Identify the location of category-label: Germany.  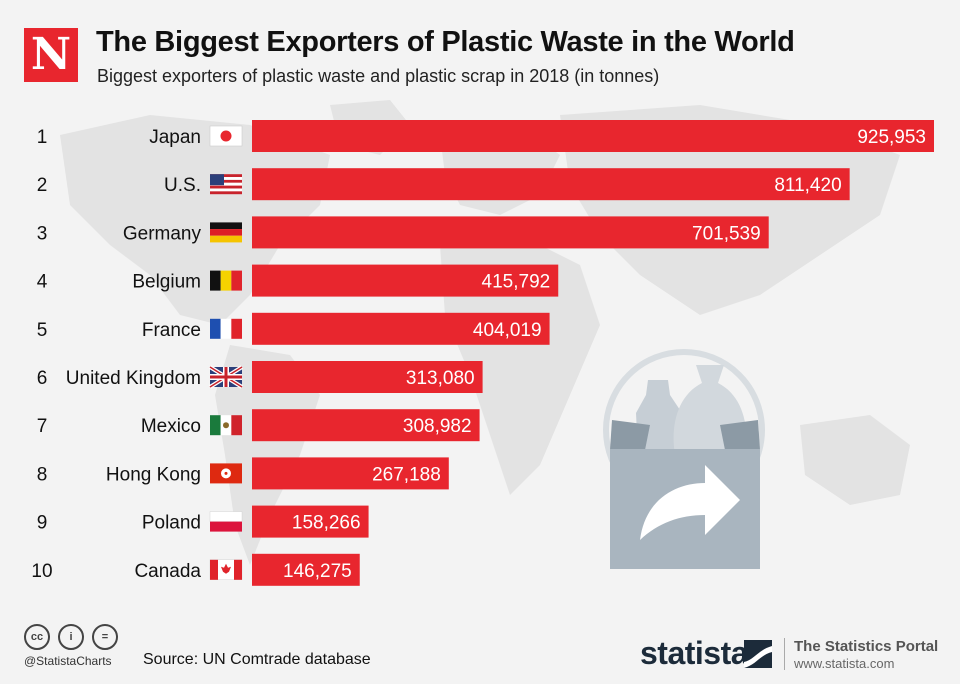
(162, 233).